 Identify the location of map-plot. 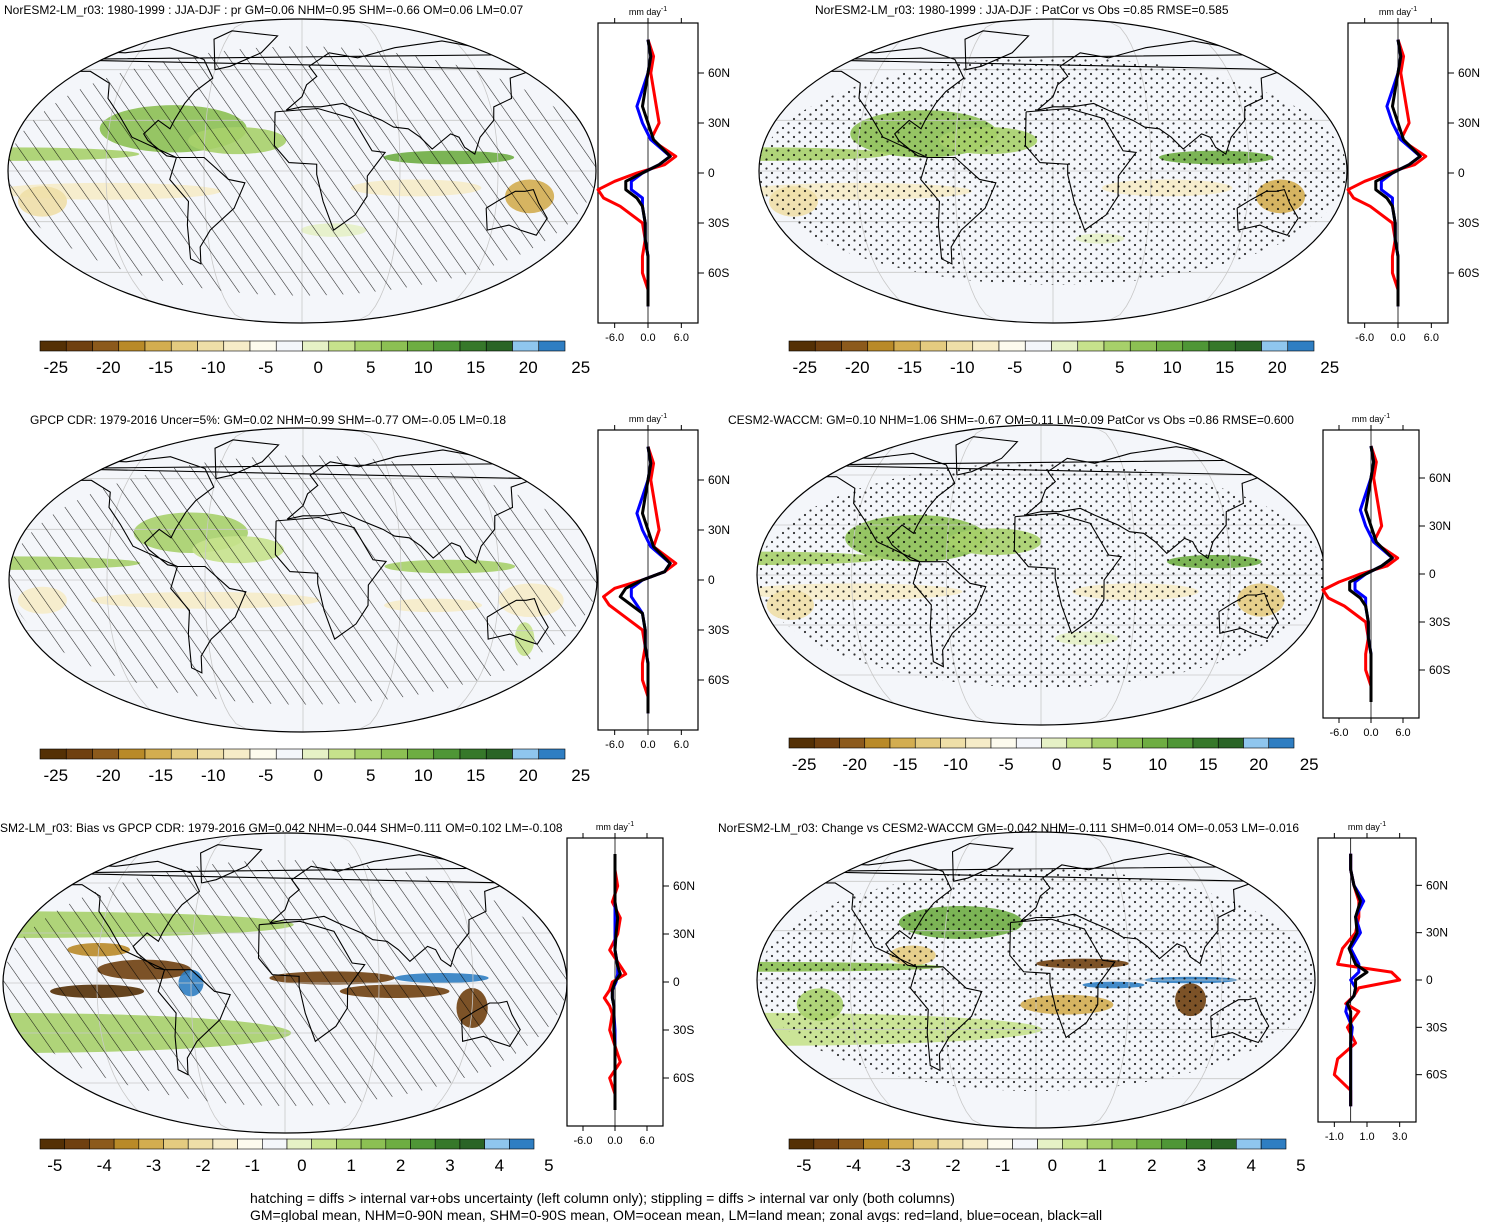
(1053, 171).